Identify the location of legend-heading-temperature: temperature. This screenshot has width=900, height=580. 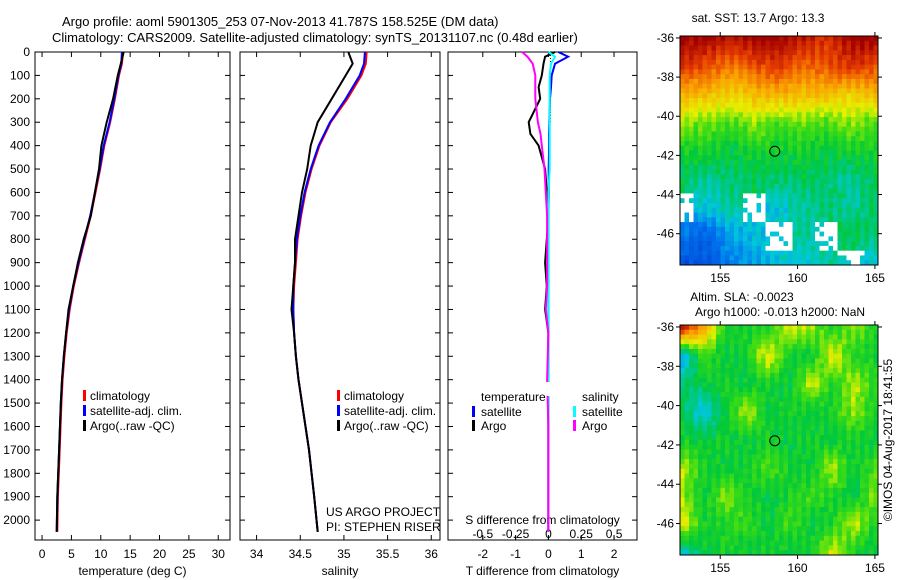
(513, 397).